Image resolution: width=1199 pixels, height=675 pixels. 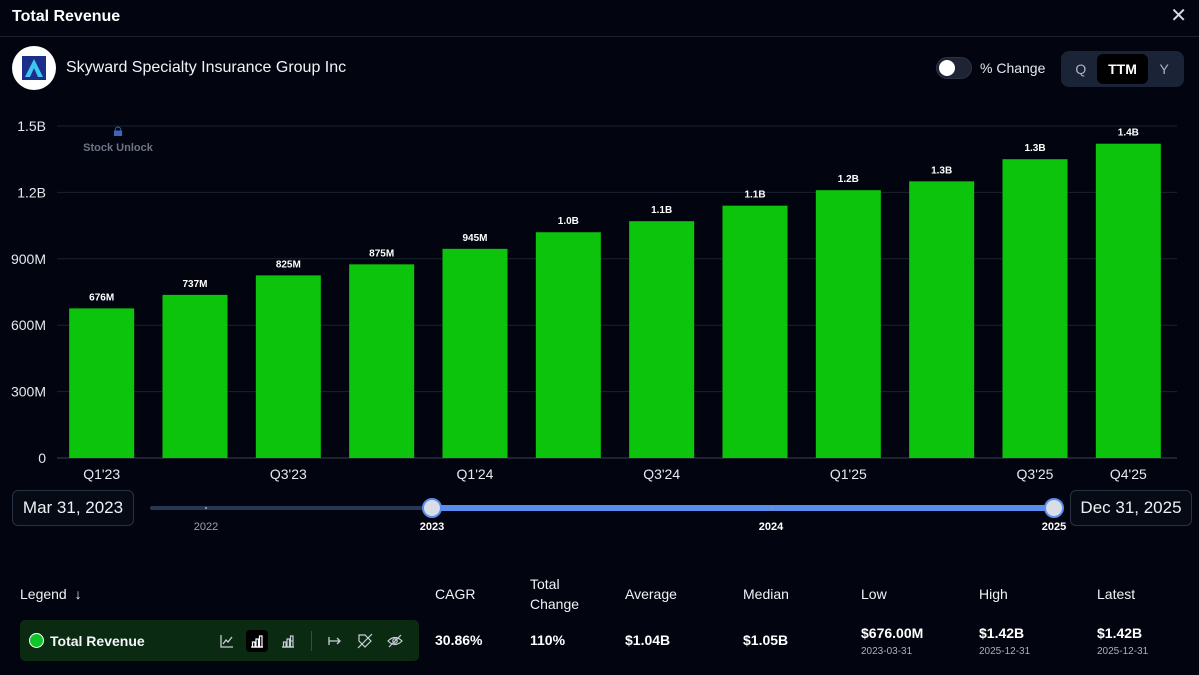 I want to click on arrow-right-to-line-icon, so click(x=335, y=641).